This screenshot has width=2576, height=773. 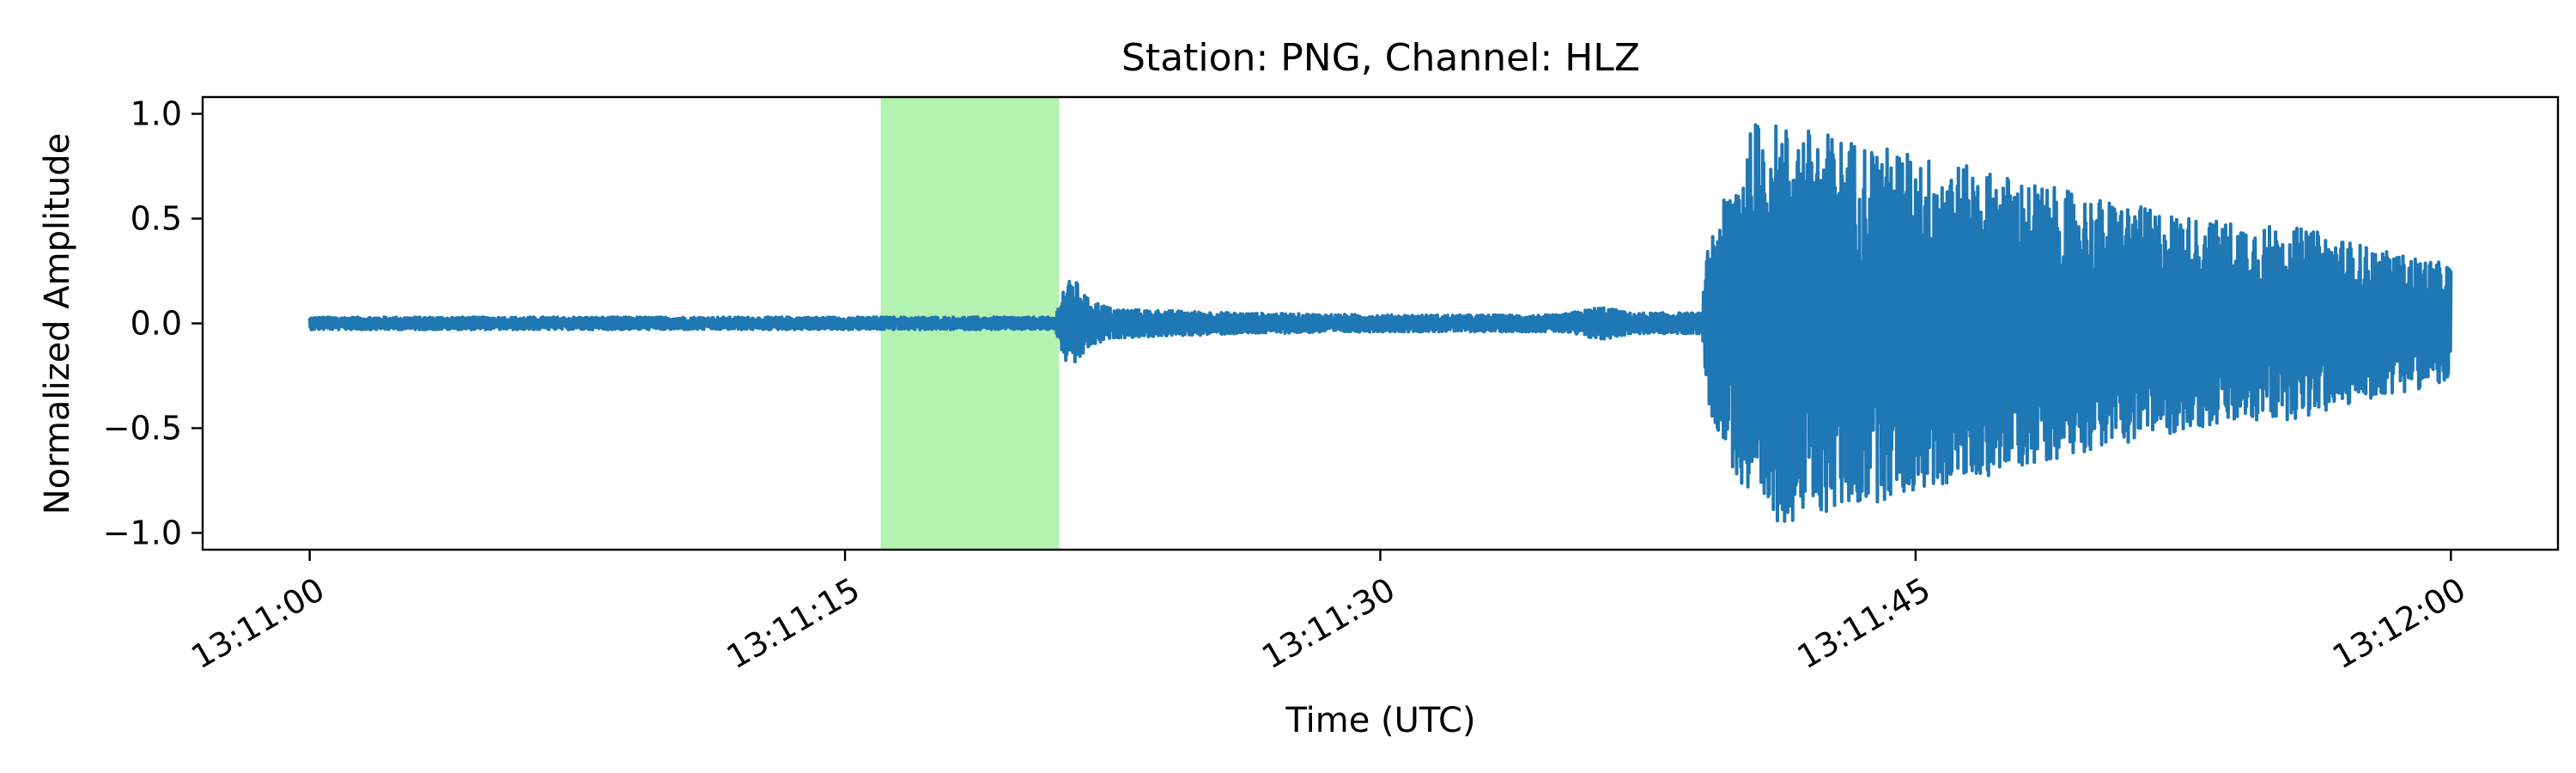 I want to click on y-axis-label: Normalized Amplitude, so click(x=58, y=324).